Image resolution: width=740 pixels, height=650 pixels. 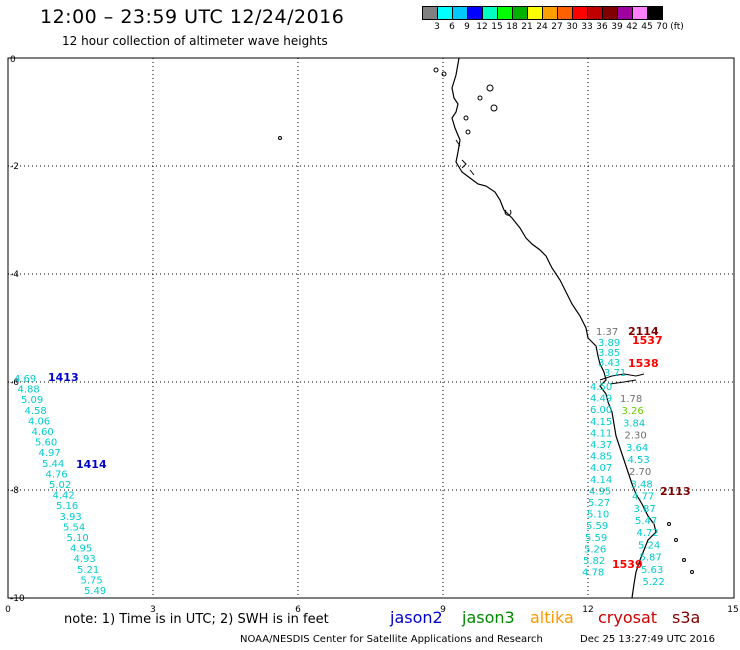 What do you see at coordinates (542, 13) in the screenshot?
I see `wave-height-colorbar` at bounding box center [542, 13].